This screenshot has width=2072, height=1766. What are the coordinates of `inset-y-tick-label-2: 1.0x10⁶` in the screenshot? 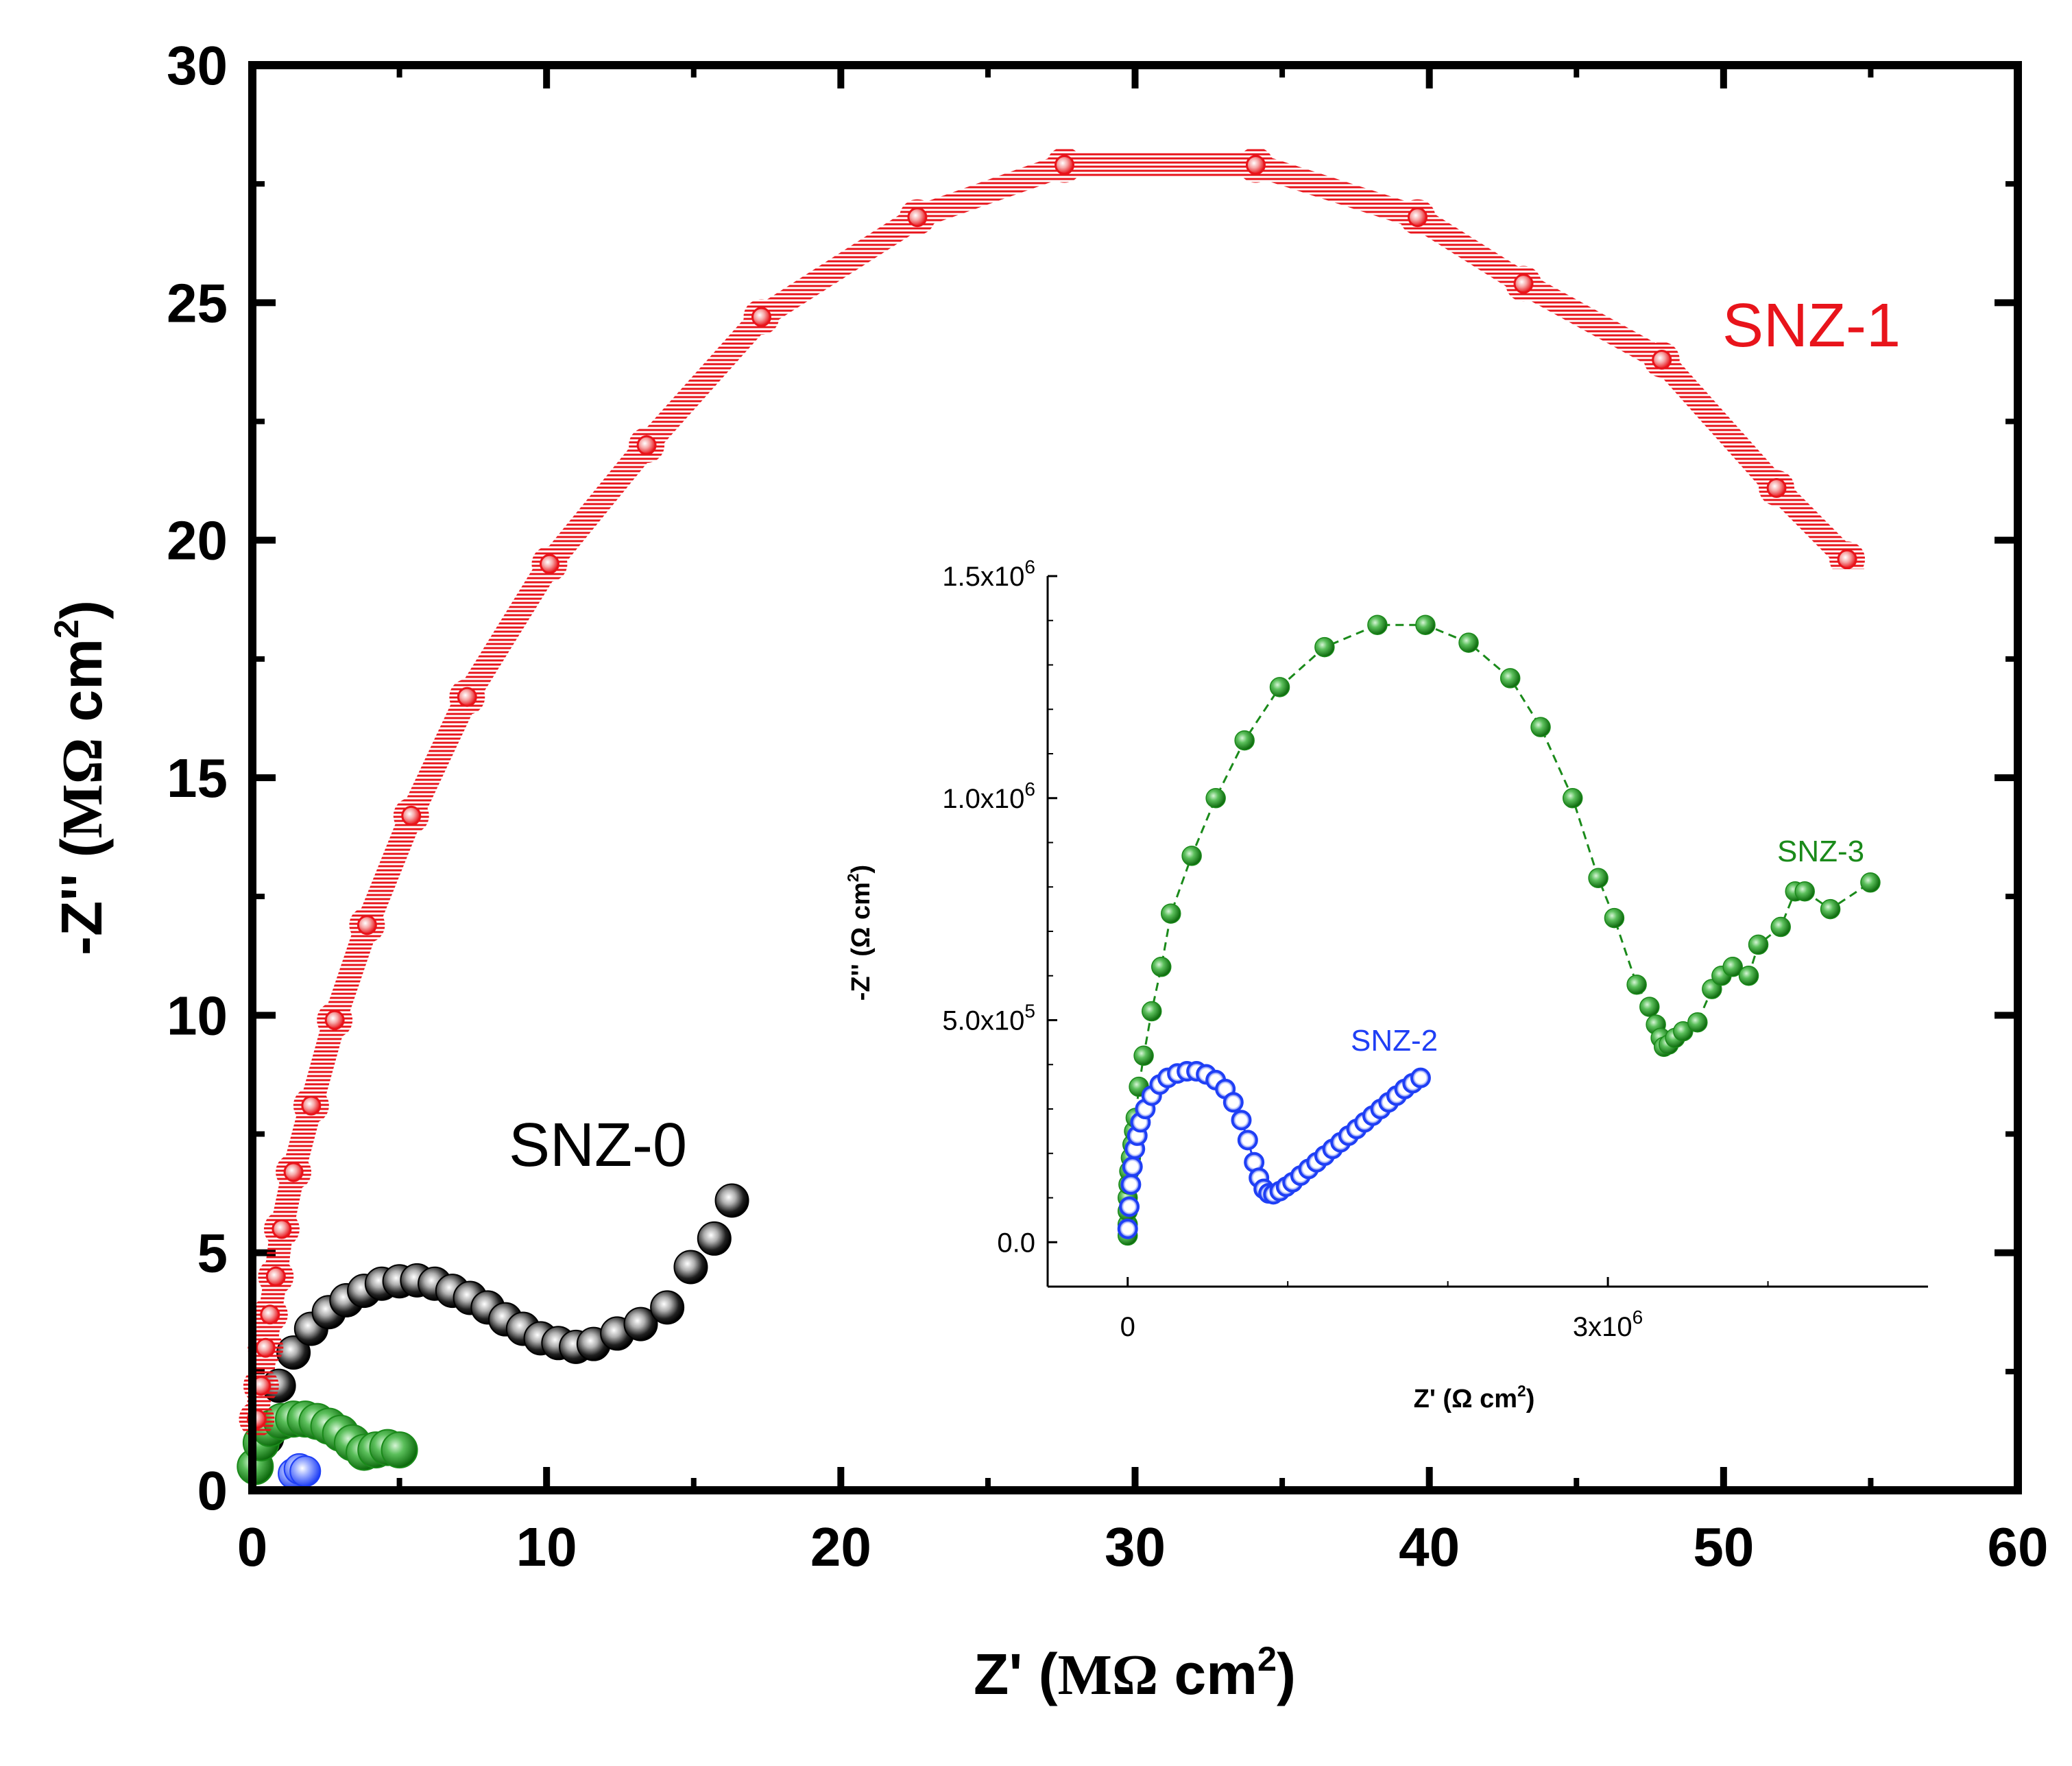 It's located at (988, 796).